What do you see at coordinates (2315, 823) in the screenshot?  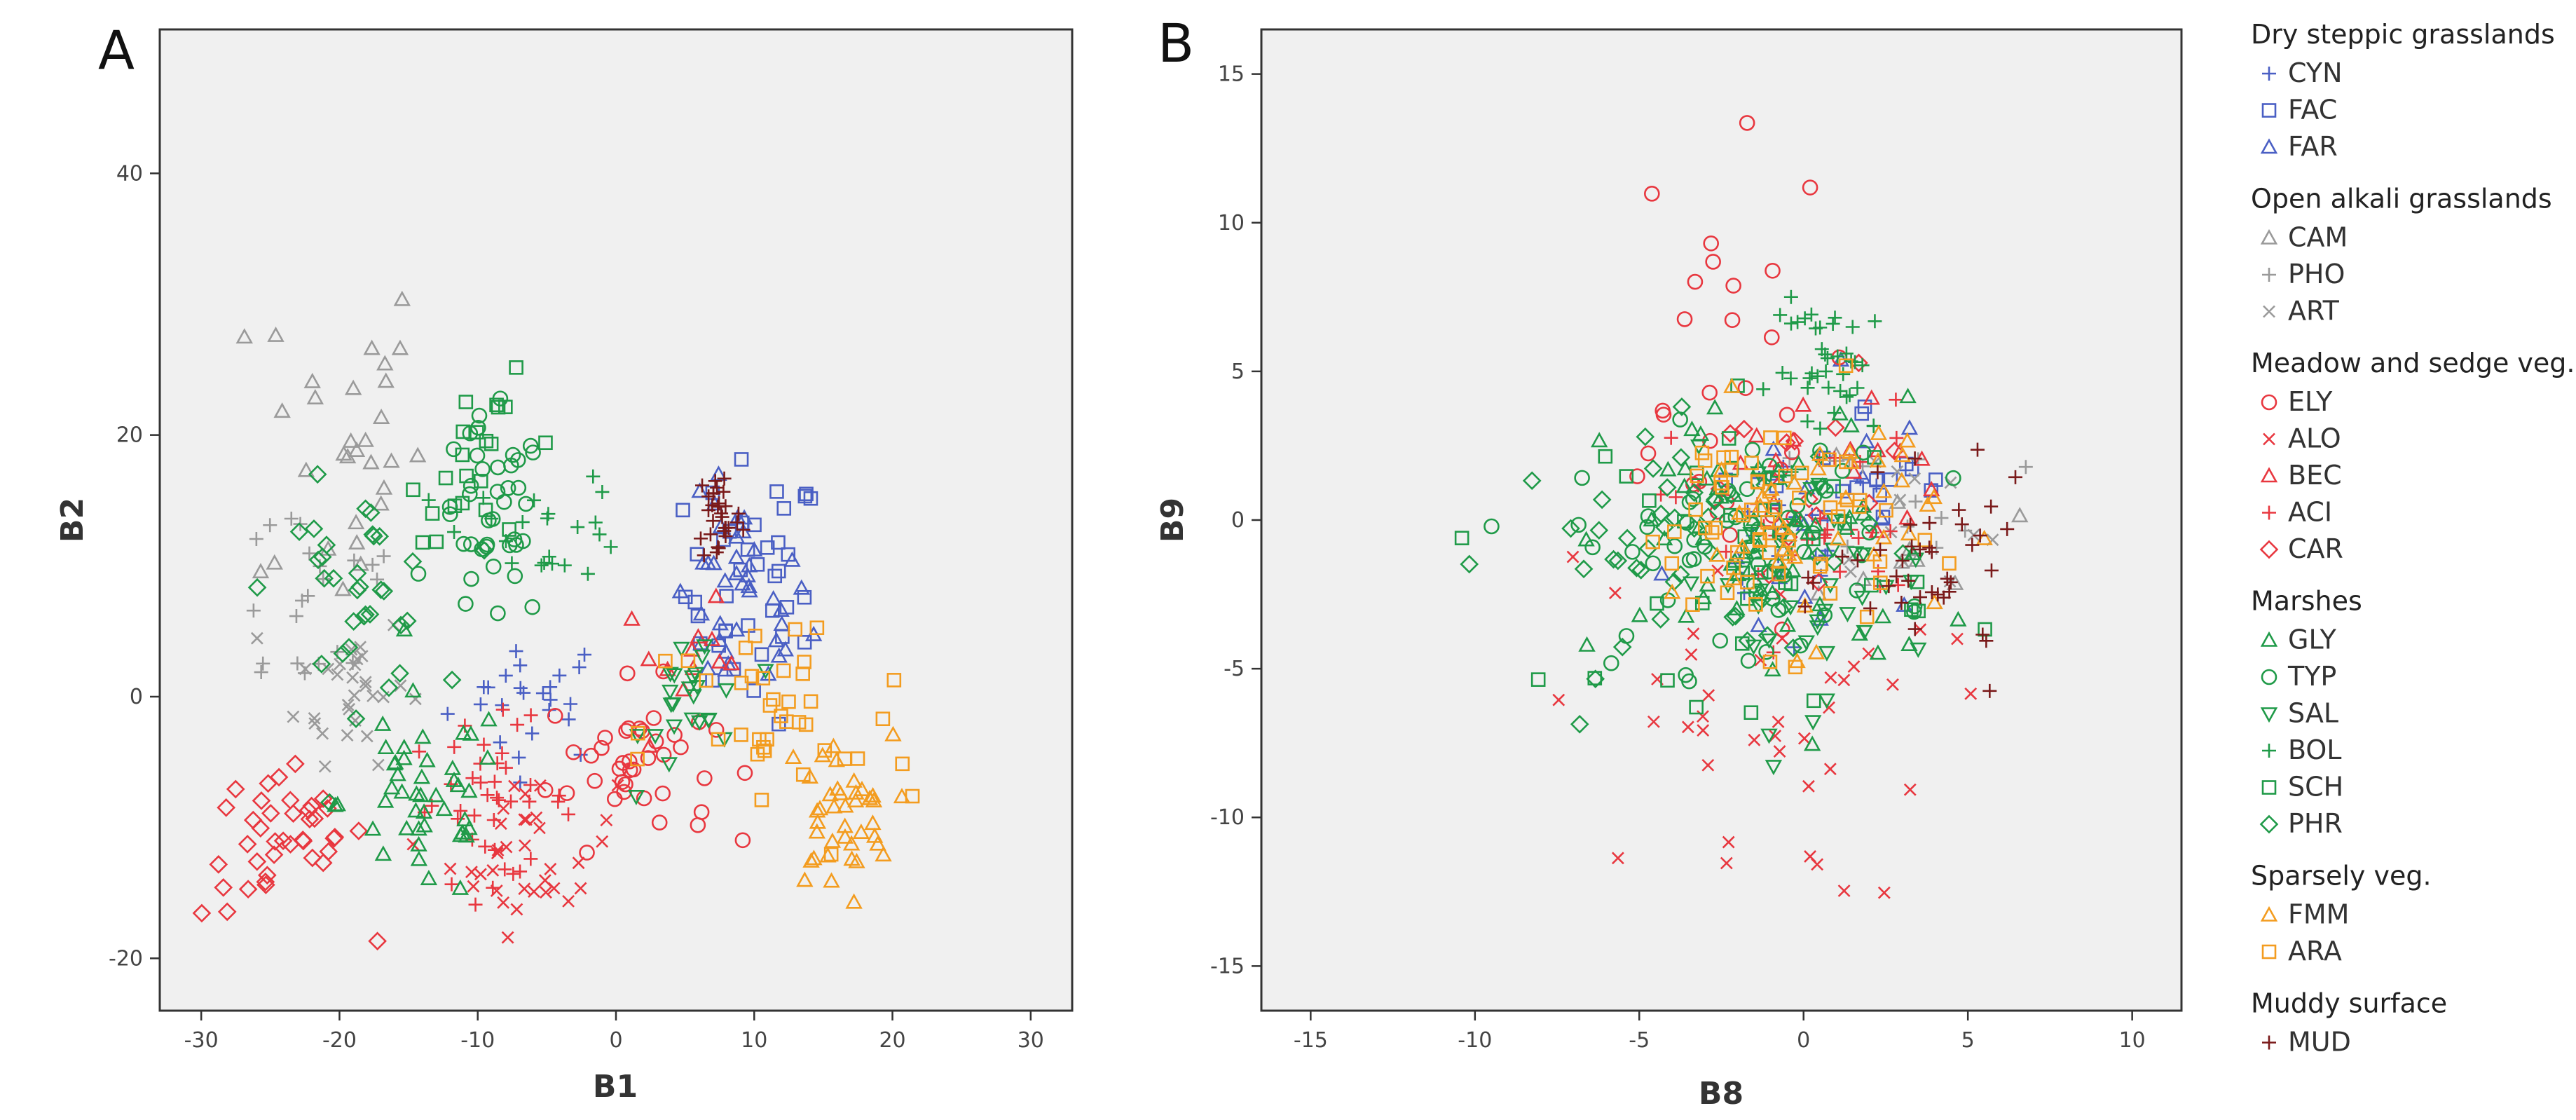 I see `legend-label-phr: PHR` at bounding box center [2315, 823].